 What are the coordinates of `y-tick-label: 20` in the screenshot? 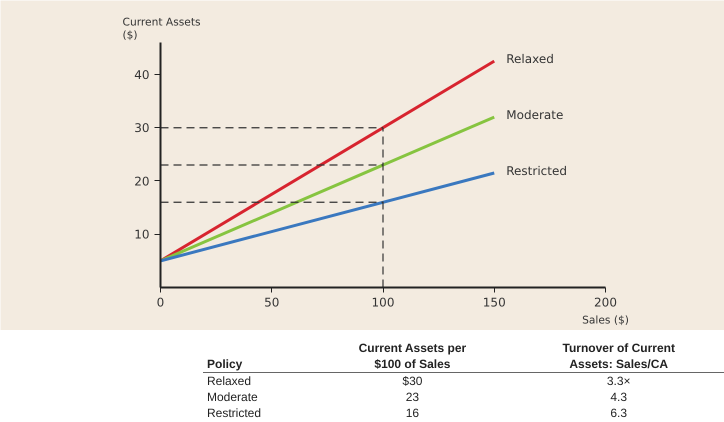 It's located at (142, 181).